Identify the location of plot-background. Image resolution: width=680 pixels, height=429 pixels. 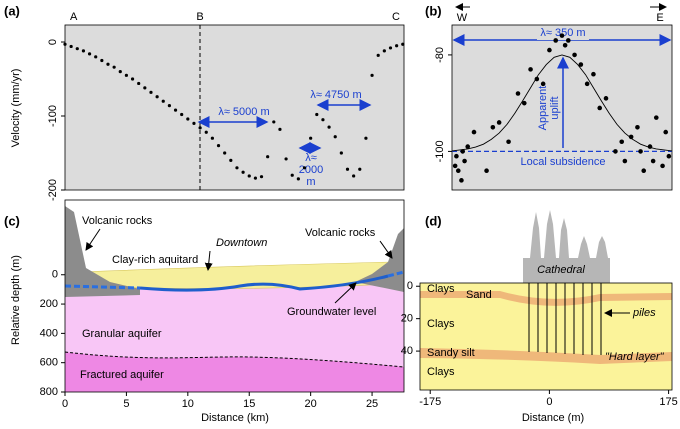
(562, 107).